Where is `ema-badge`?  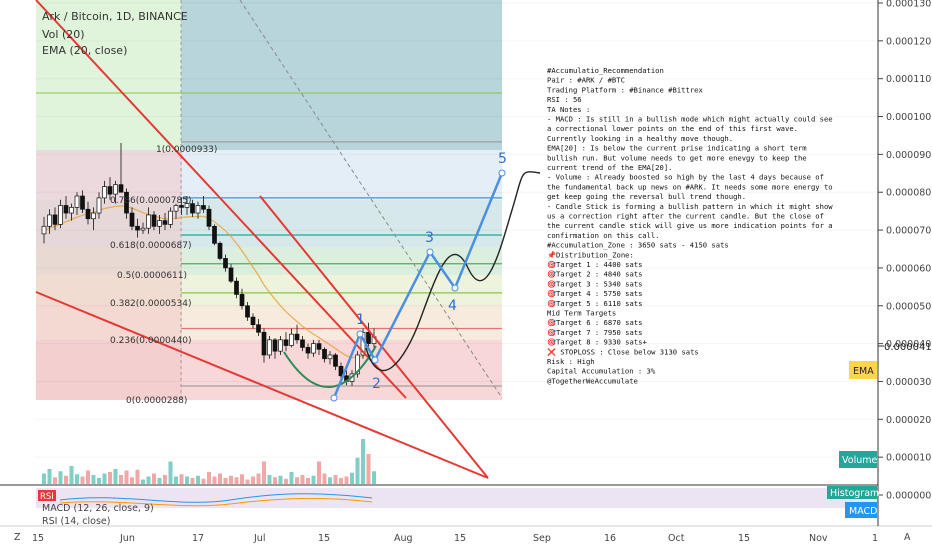 ema-badge is located at coordinates (863, 370).